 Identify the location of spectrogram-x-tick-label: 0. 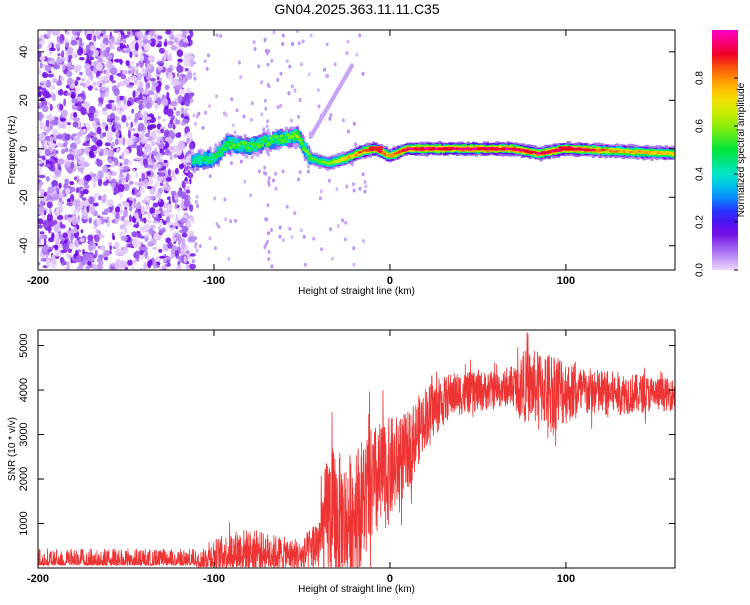
(390, 281).